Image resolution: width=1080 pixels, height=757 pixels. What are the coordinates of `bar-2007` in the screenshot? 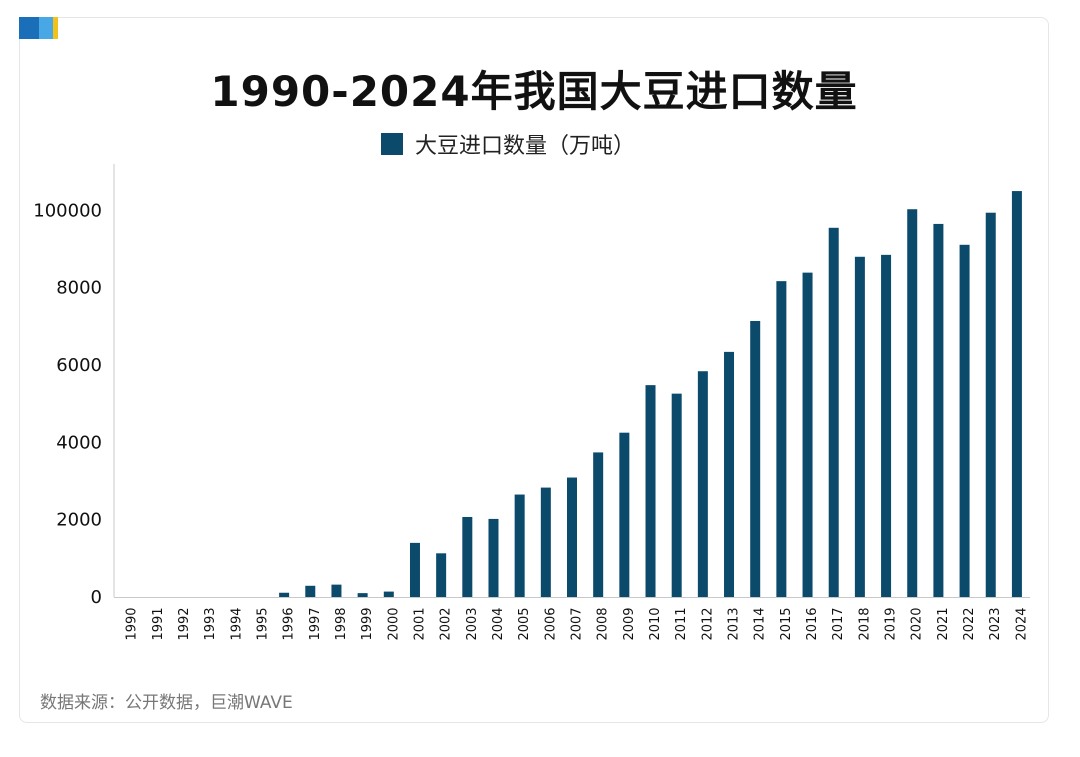 It's located at (572, 537).